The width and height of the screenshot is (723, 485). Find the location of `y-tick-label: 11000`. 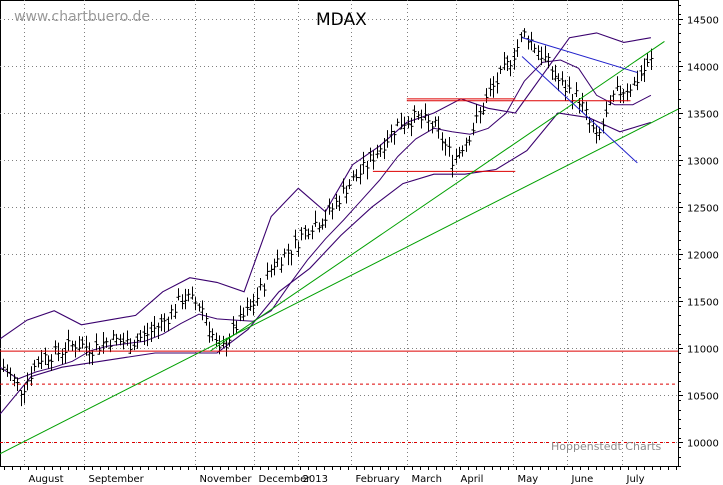

y-tick-label: 11000 is located at coordinates (703, 350).